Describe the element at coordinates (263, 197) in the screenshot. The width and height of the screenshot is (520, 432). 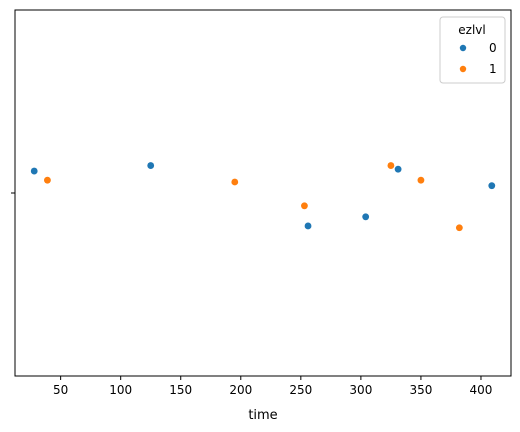
I see `data-points` at that location.